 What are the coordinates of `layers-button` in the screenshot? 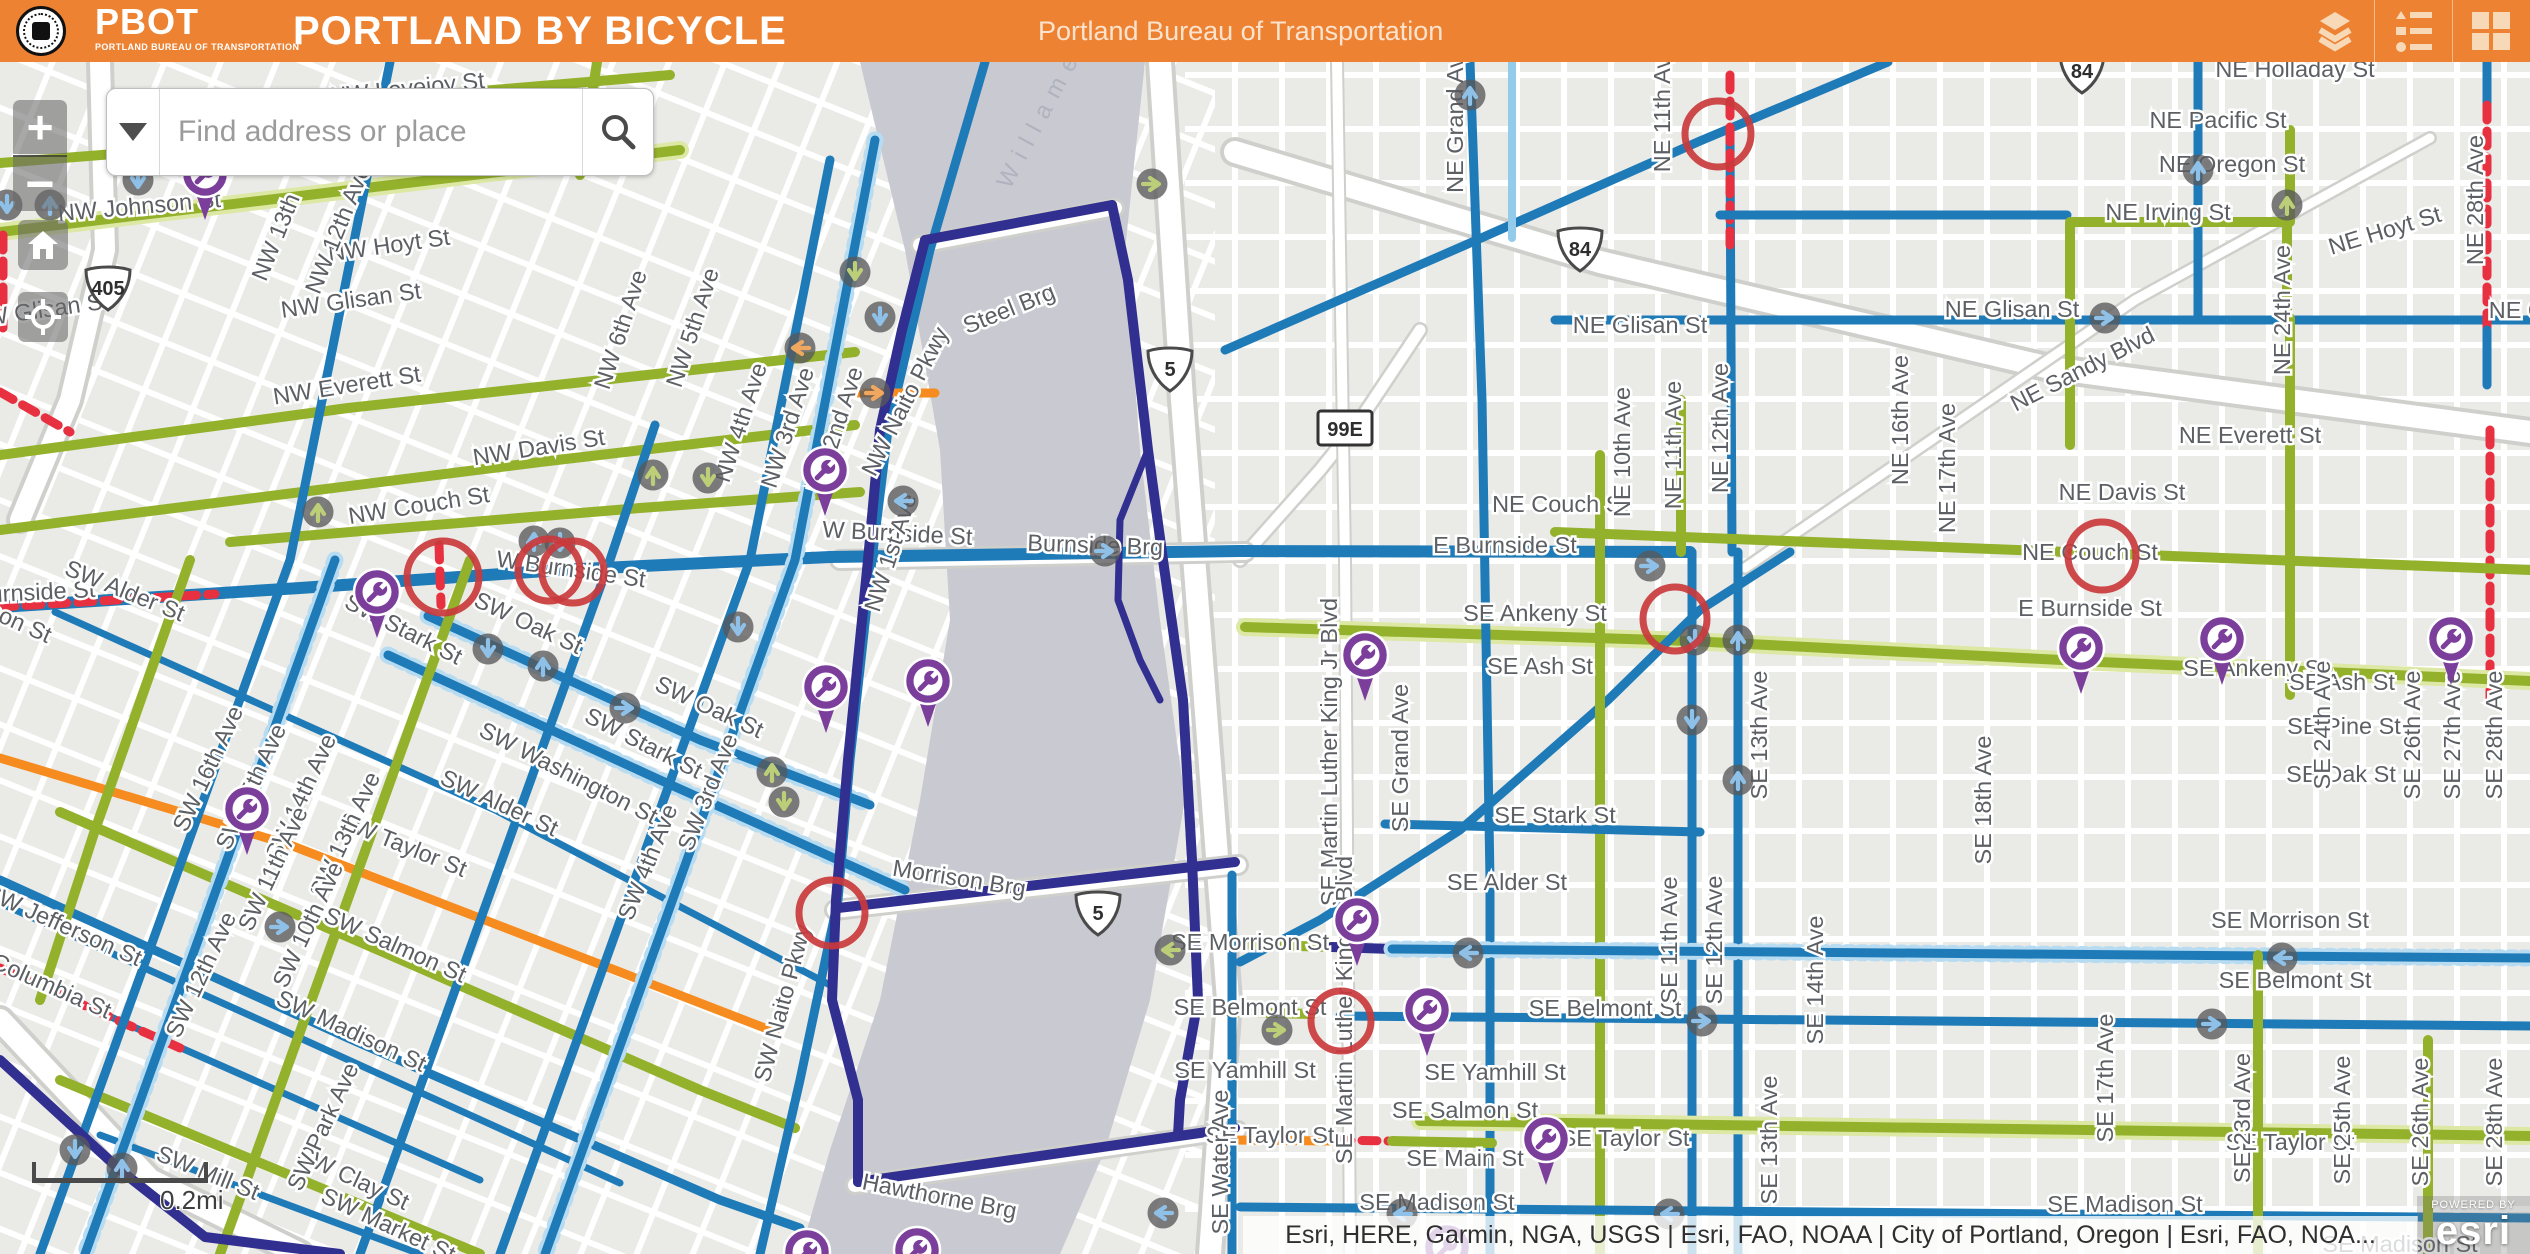 It's located at (2335, 31).